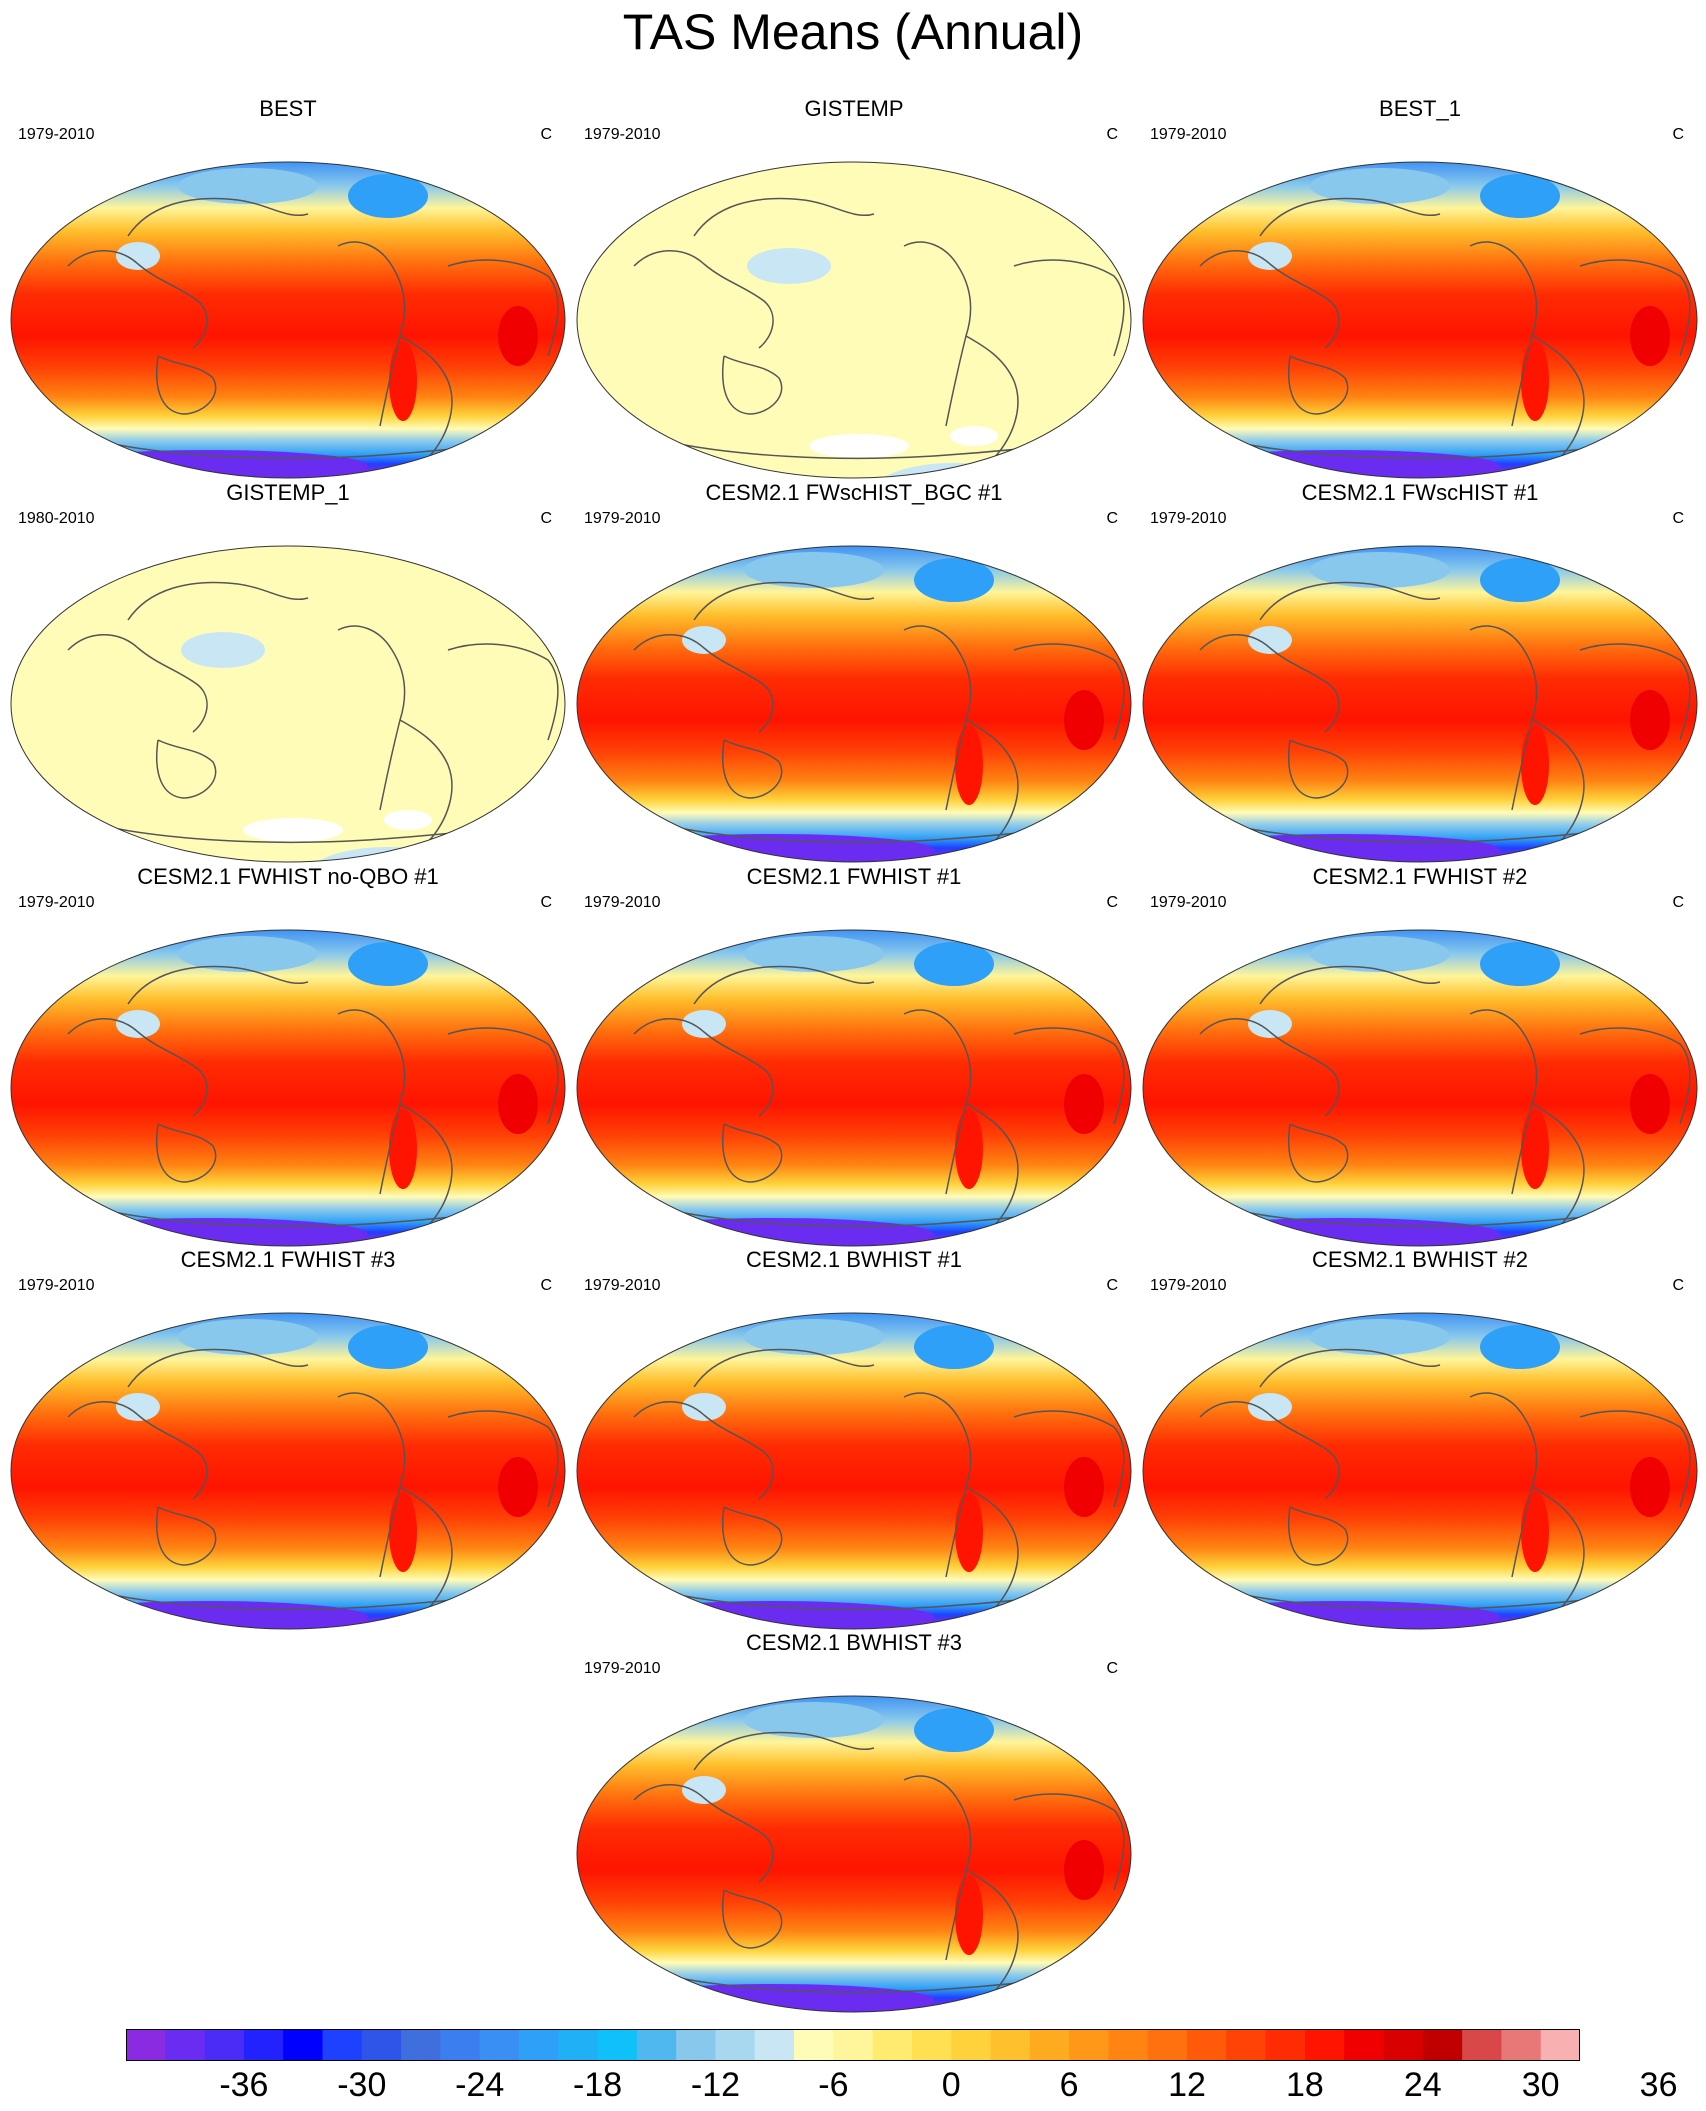 Image resolution: width=1706 pixels, height=2111 pixels. I want to click on panel-years: 1979-2010, so click(622, 134).